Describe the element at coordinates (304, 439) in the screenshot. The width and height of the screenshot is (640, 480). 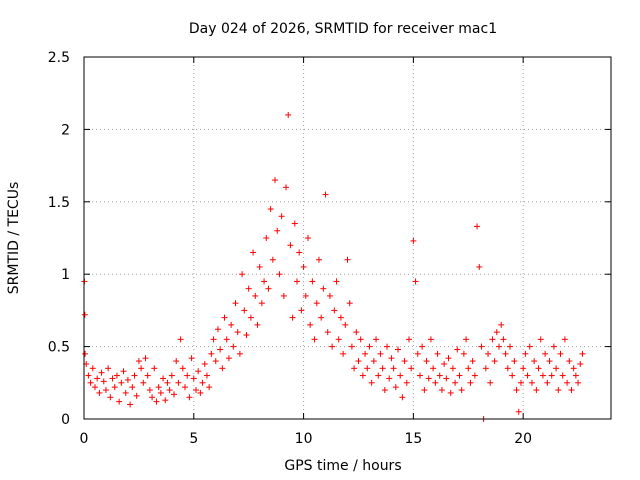
I see `x-tick-label: 10` at that location.